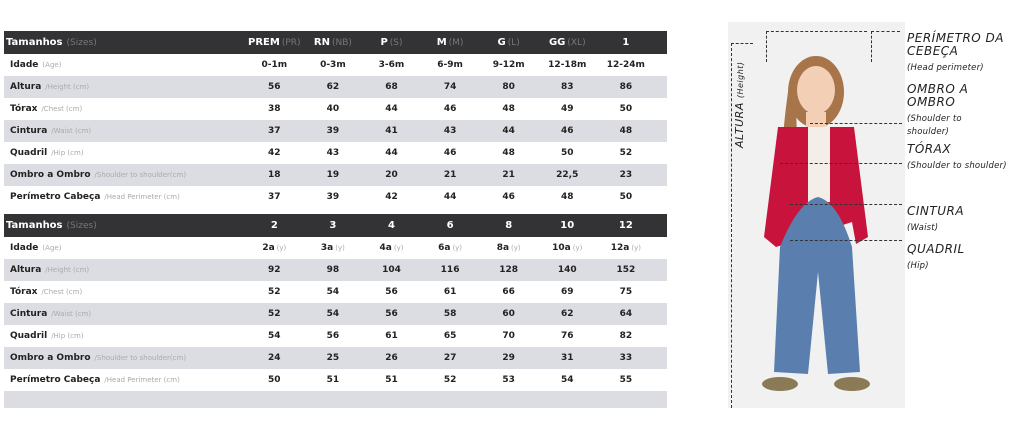  I want to click on row-label: Cintura/Waist (cm), so click(124, 314).